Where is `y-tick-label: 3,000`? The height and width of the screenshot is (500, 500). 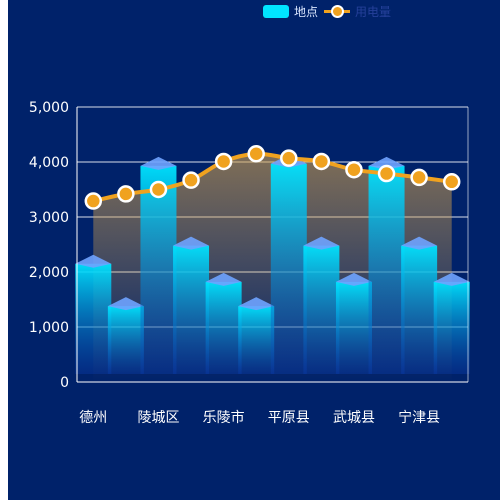
y-tick-label: 3,000 is located at coordinates (49, 218).